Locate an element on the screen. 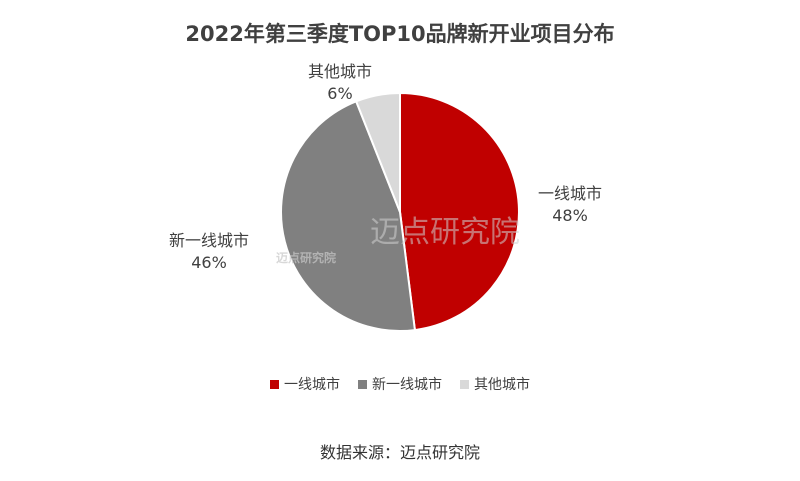 The height and width of the screenshot is (481, 800). legend-item-other: 其他城市 is located at coordinates (495, 384).